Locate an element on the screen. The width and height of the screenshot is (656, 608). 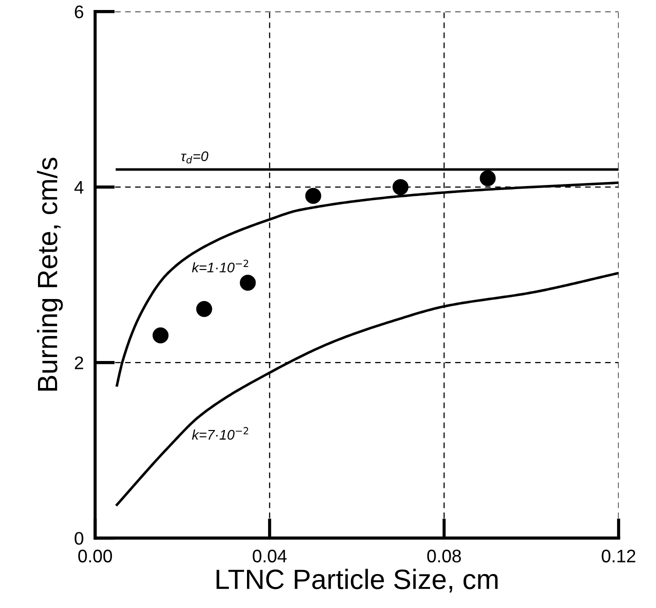
y-tick-label: 4 is located at coordinates (79, 187).